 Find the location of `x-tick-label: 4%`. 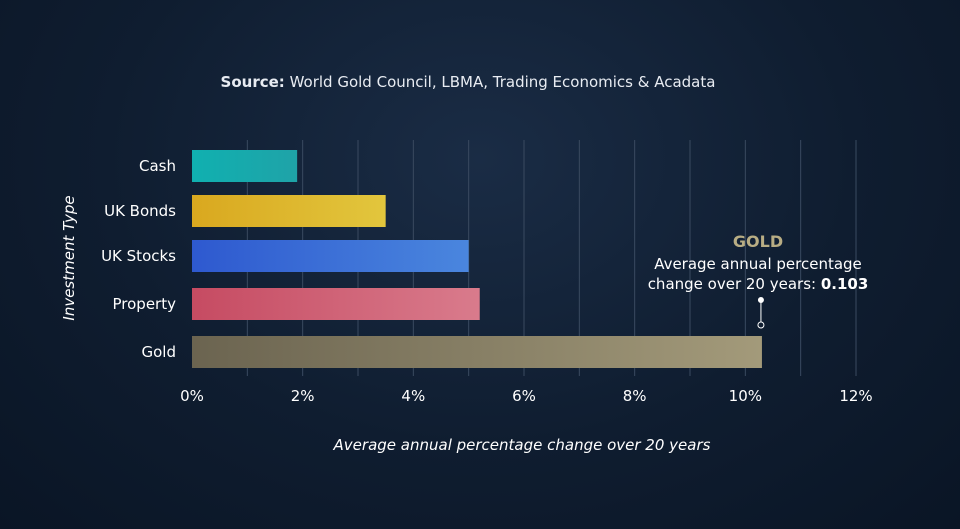

x-tick-label: 4% is located at coordinates (413, 396).